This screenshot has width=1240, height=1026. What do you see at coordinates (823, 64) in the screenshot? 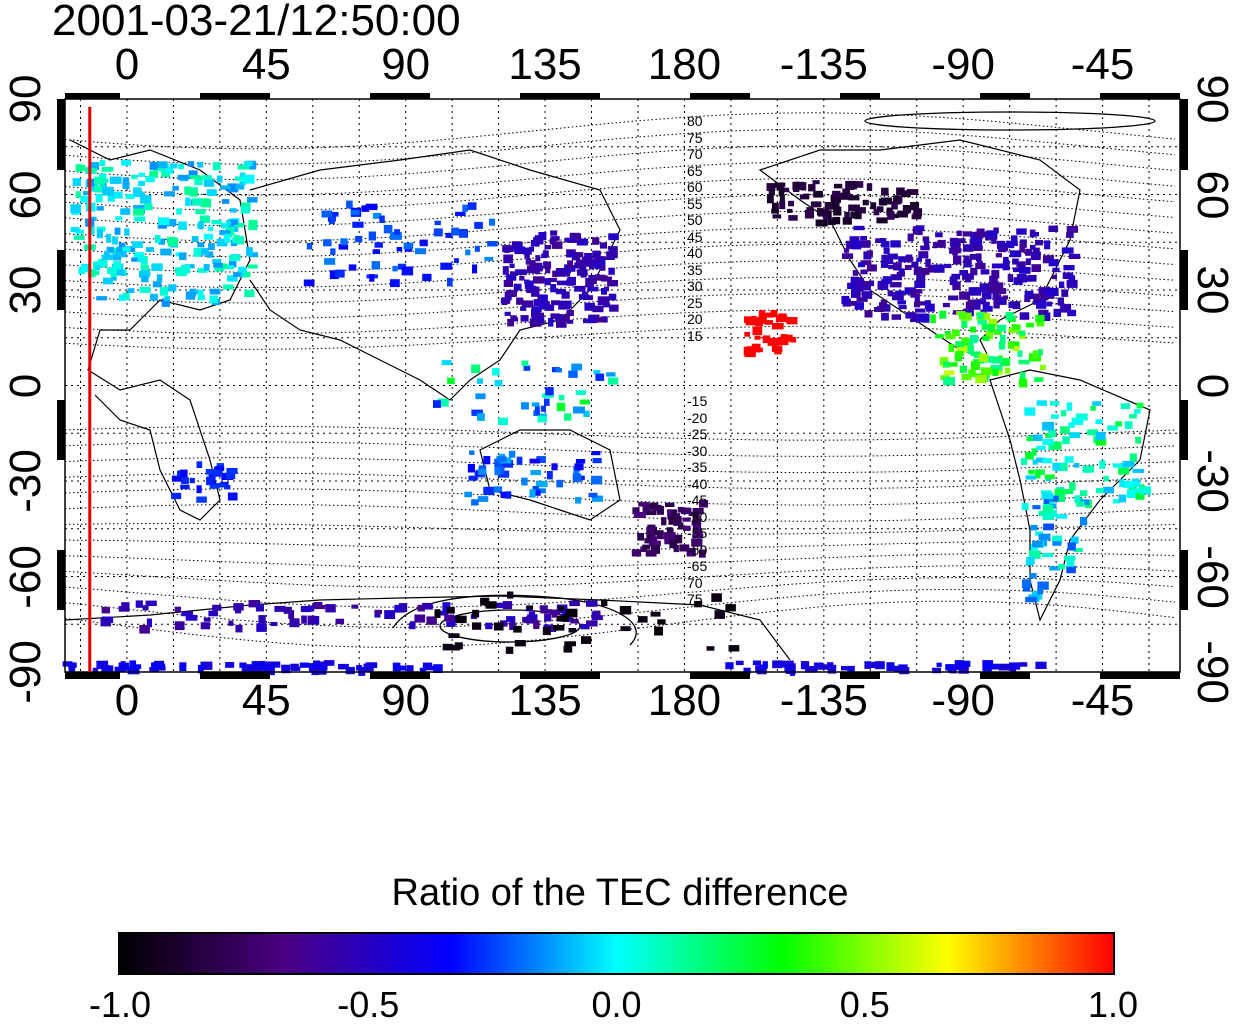
I see `longitude-tick-label: -135` at bounding box center [823, 64].